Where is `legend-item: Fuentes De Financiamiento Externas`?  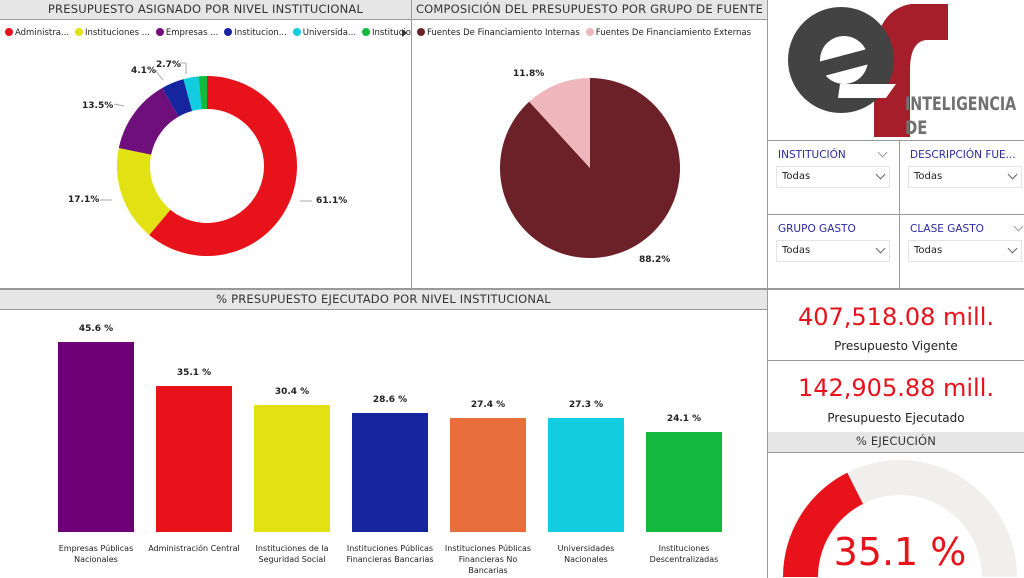 legend-item: Fuentes De Financiamiento Externas is located at coordinates (668, 33).